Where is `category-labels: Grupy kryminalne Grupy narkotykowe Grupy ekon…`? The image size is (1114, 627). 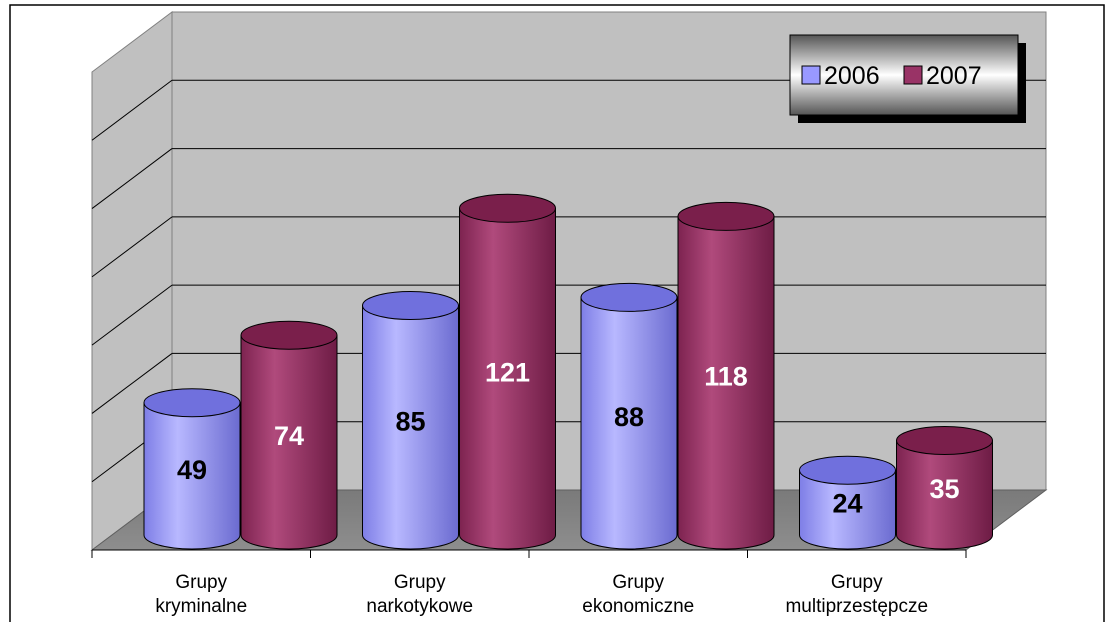 category-labels: Grupy kryminalne Grupy narkotykowe Grupy ekon… is located at coordinates (541, 594).